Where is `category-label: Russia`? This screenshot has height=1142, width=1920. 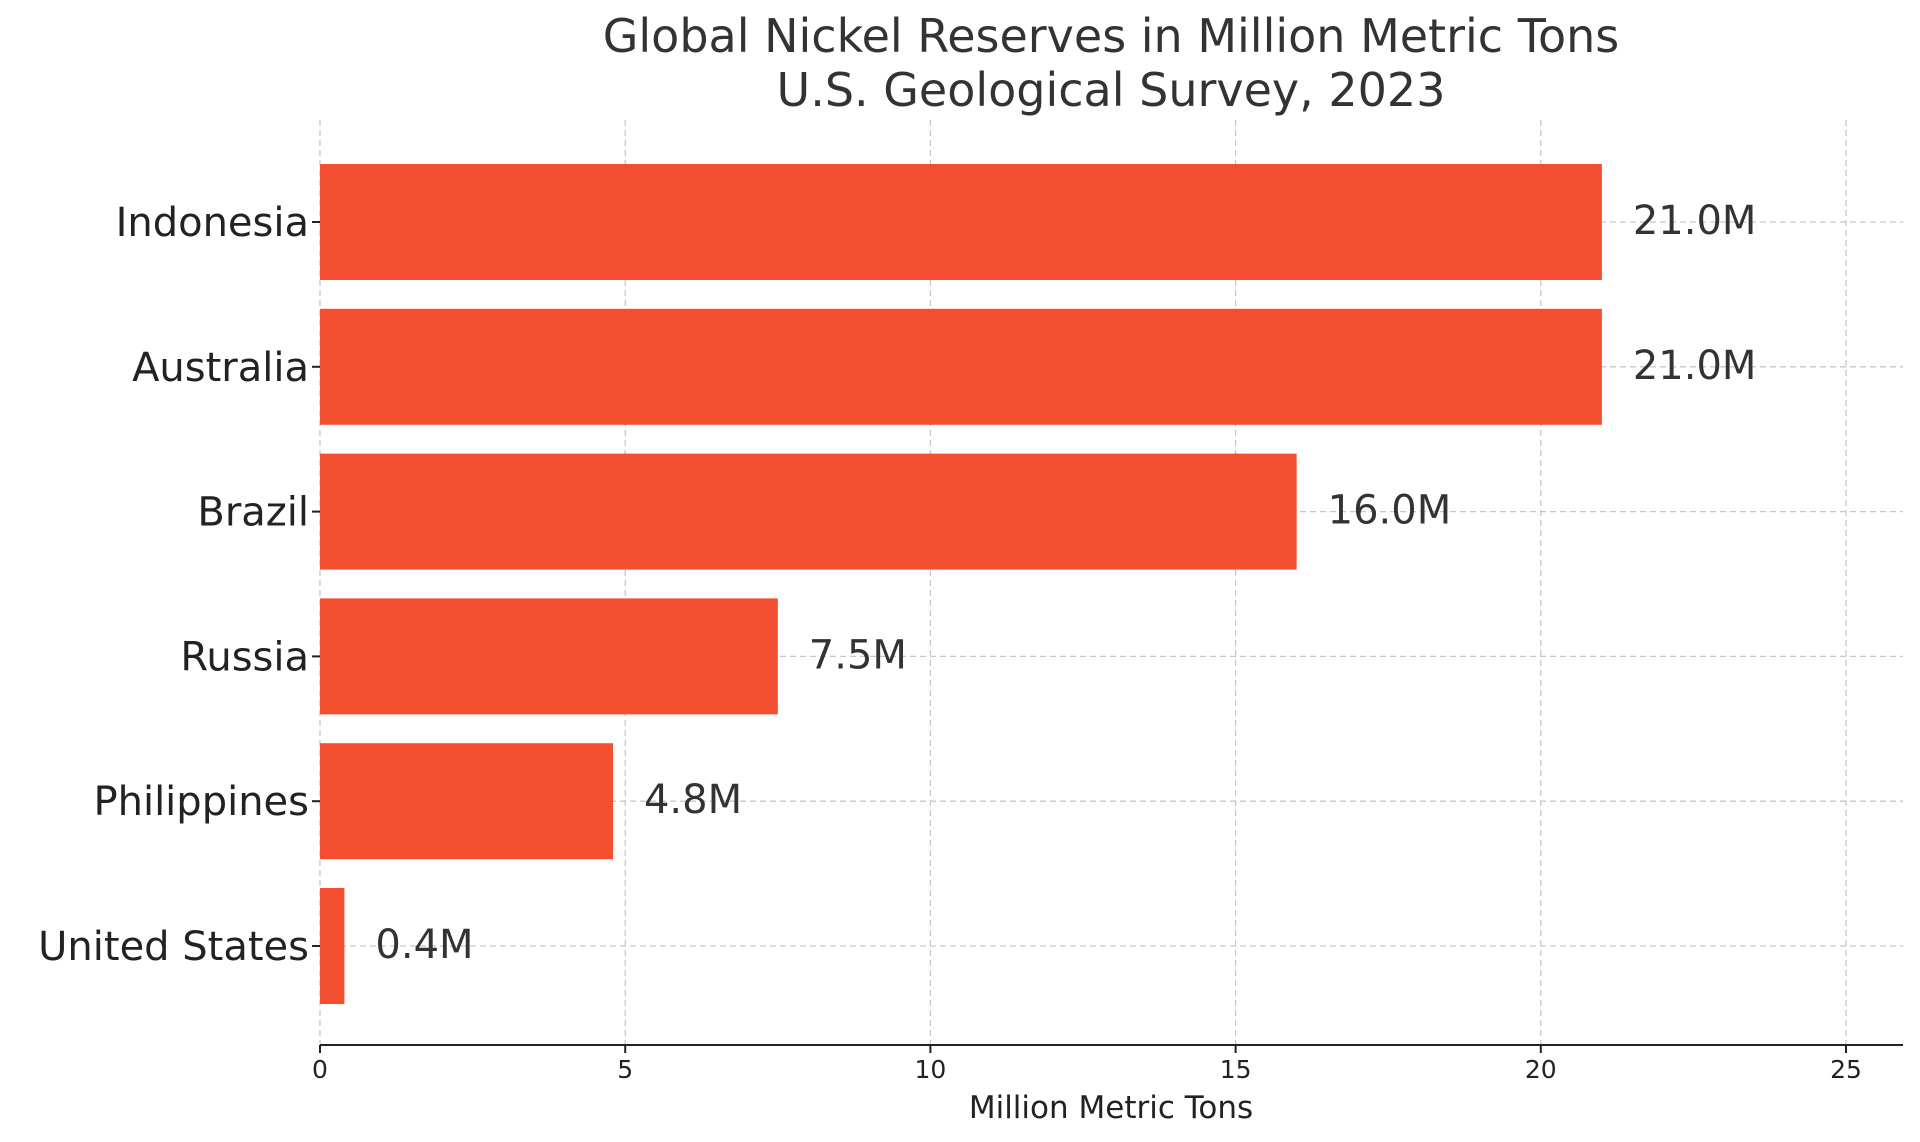 category-label: Russia is located at coordinates (244, 657).